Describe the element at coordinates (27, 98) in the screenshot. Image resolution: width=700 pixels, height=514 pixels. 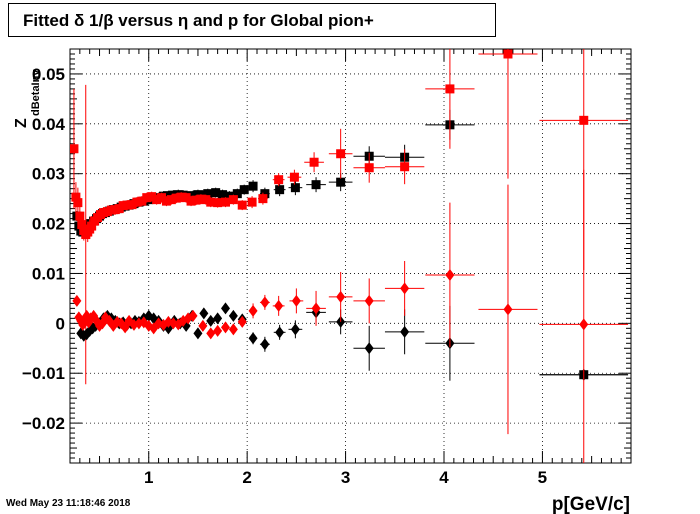
I see `y-axis-label: Z dBetaInv` at that location.